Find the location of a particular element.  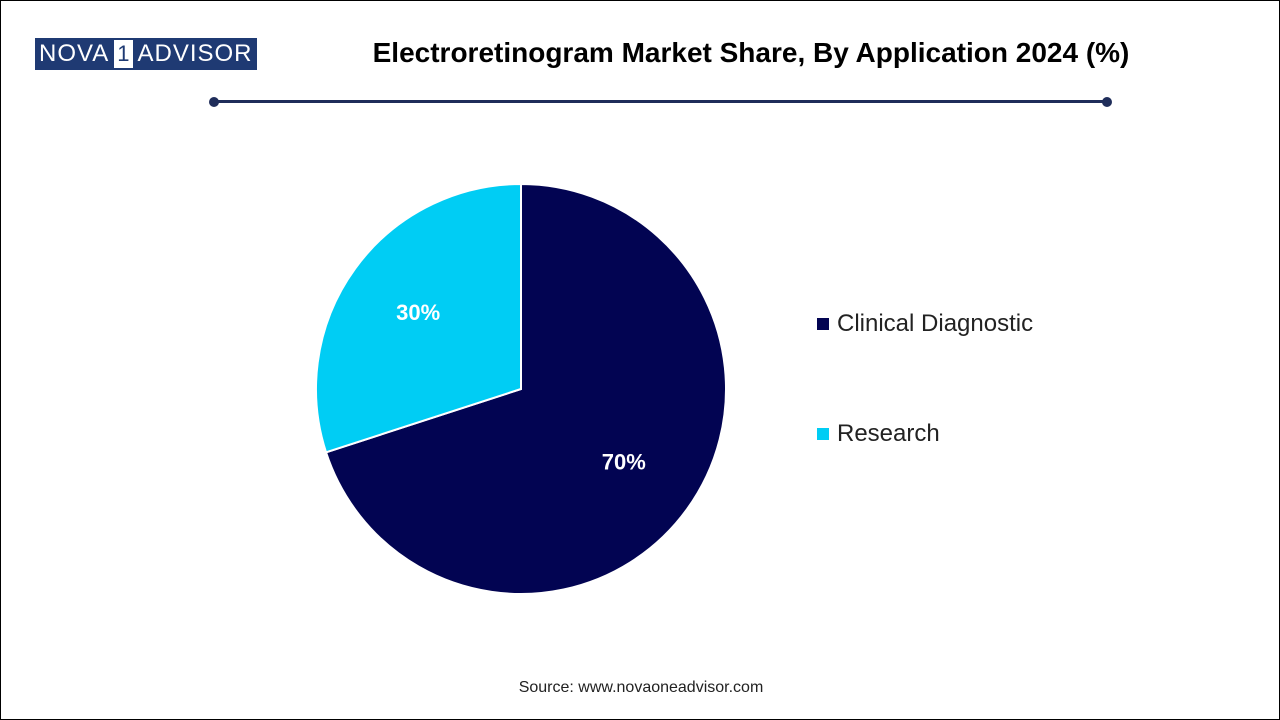

divider-right-dot is located at coordinates (1107, 102).